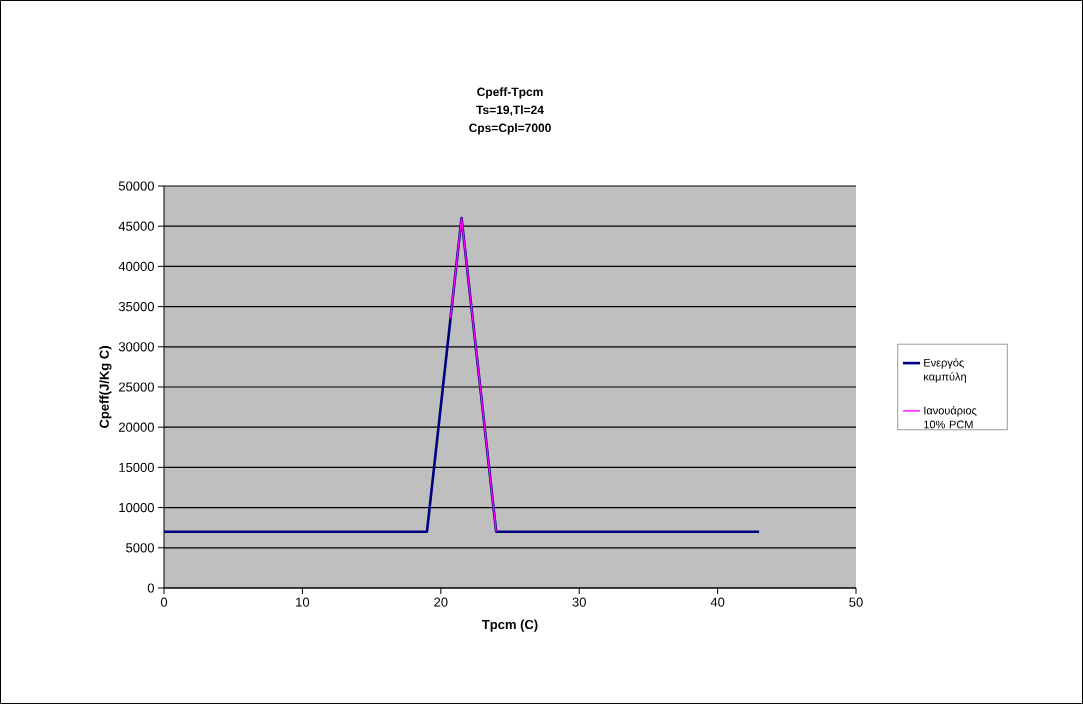 This screenshot has width=1083, height=704. What do you see at coordinates (509, 625) in the screenshot?
I see `x-axis-title: Tpcm (C)` at bounding box center [509, 625].